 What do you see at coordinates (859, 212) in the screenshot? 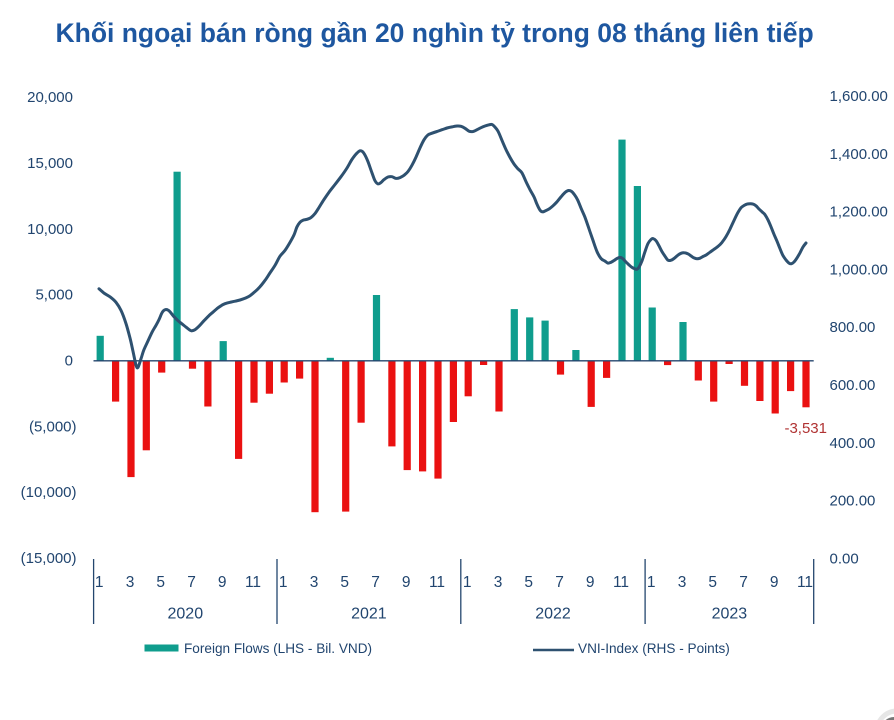
I see `svg-text: 1,200.00` at bounding box center [859, 212].